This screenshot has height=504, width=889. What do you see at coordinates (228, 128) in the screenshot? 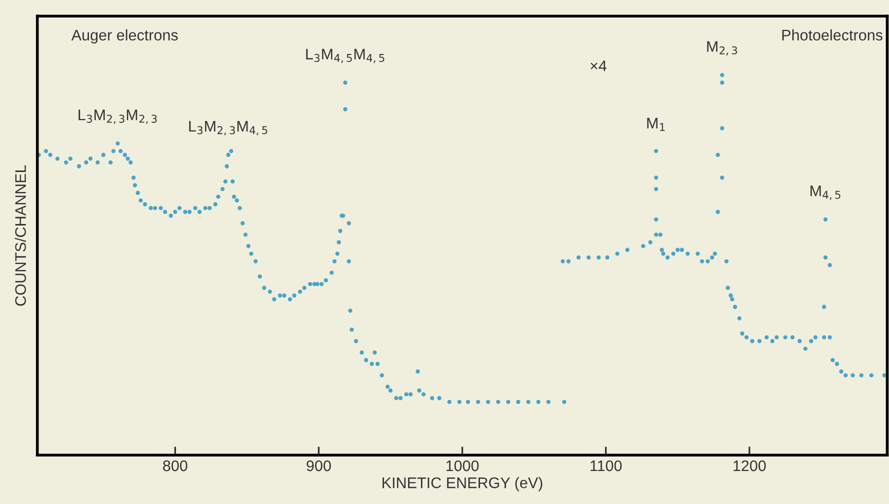
I see `annotation: L$_{3}$M$_{2,3}$M$_{4,5}$` at bounding box center [228, 128].